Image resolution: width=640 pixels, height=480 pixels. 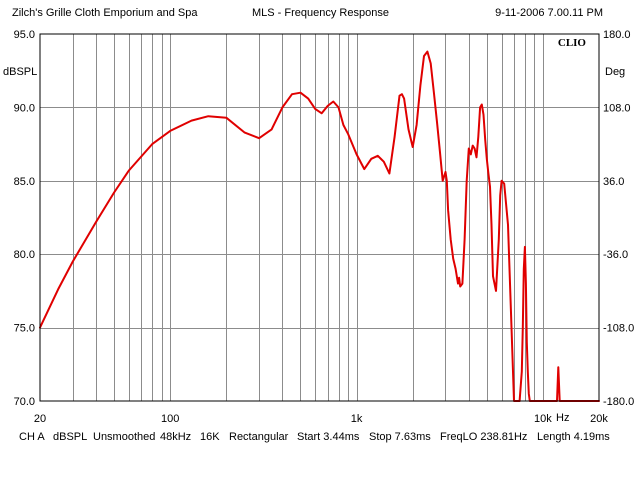 What do you see at coordinates (24, 35) in the screenshot?
I see `y-tick-label: 95.0` at bounding box center [24, 35].